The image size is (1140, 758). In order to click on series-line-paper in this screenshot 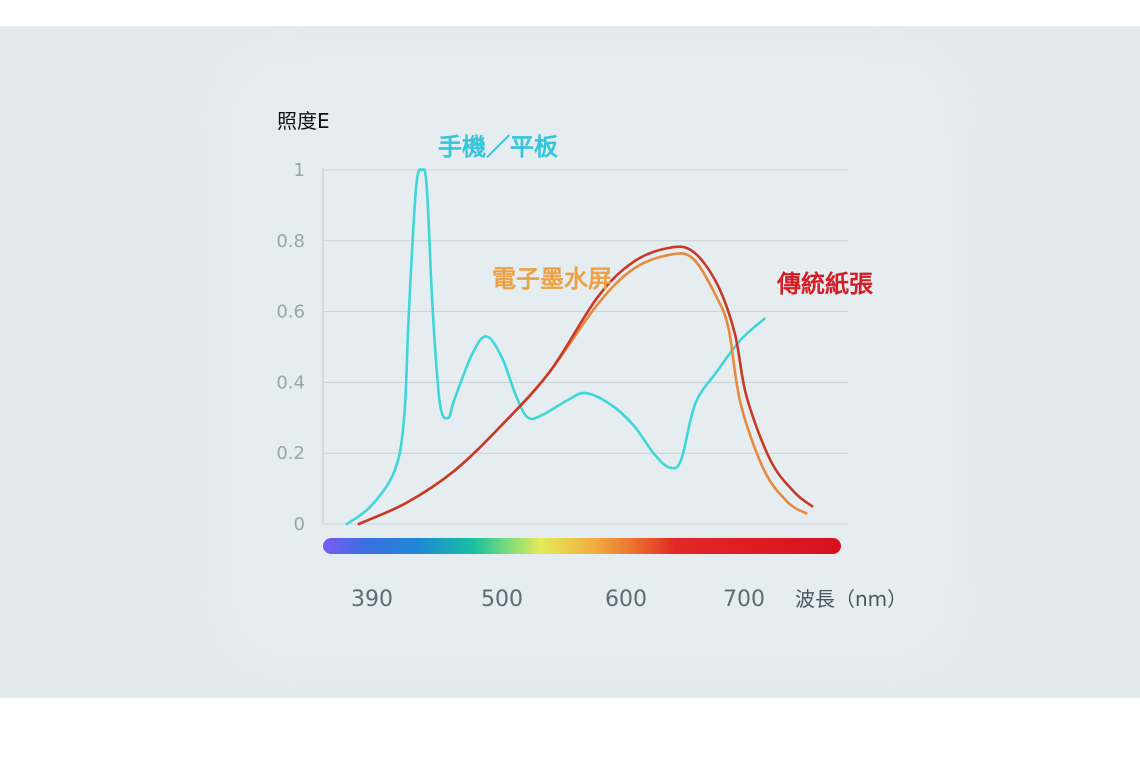, I will do `click(585, 385)`.